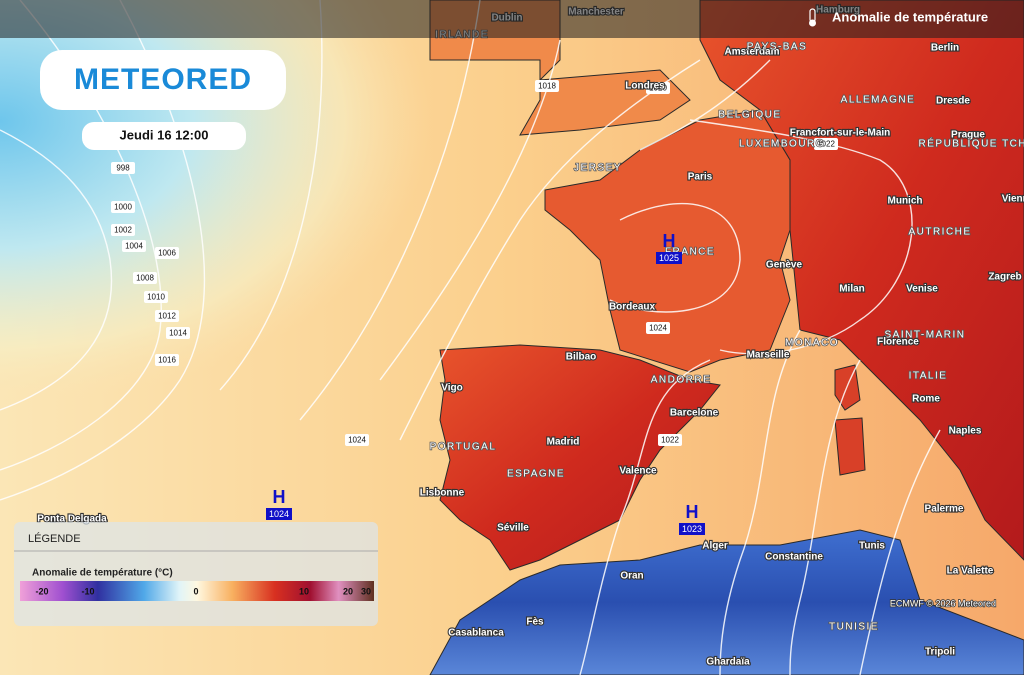 The width and height of the screenshot is (1024, 675). I want to click on isobar-label: 1016, so click(167, 360).